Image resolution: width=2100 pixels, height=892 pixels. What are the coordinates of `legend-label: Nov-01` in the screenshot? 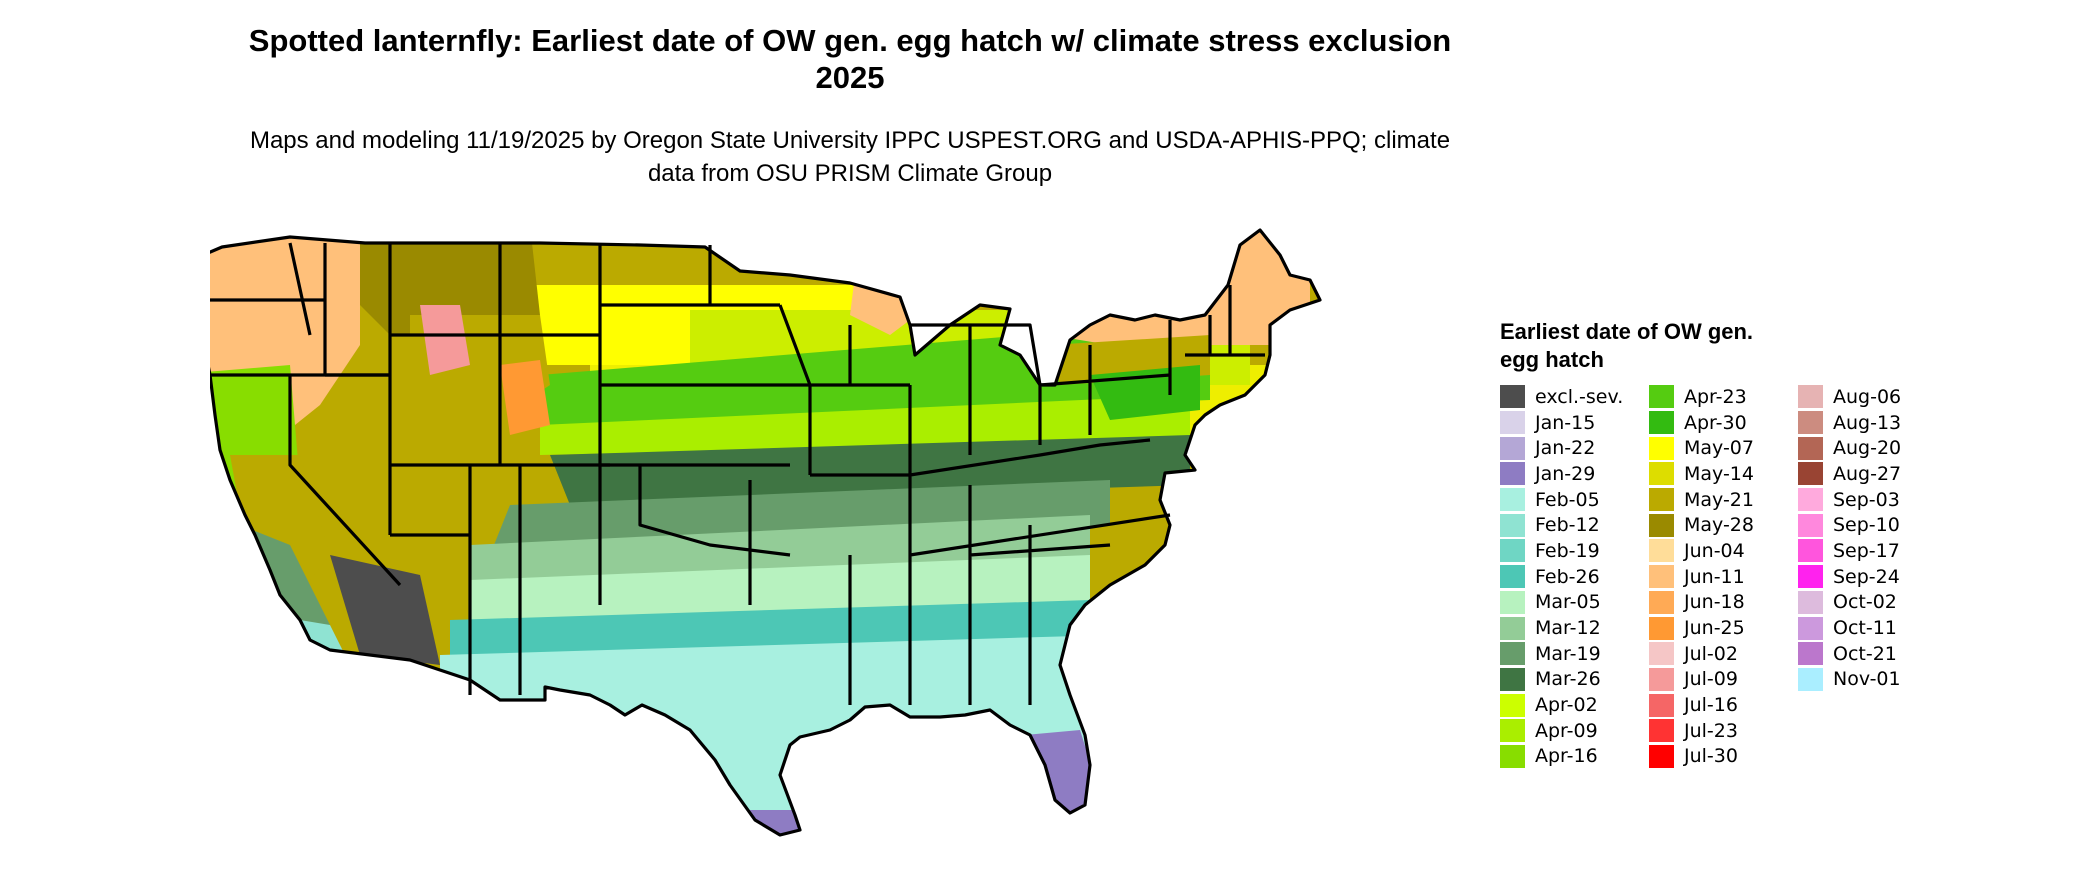 It's located at (1867, 679).